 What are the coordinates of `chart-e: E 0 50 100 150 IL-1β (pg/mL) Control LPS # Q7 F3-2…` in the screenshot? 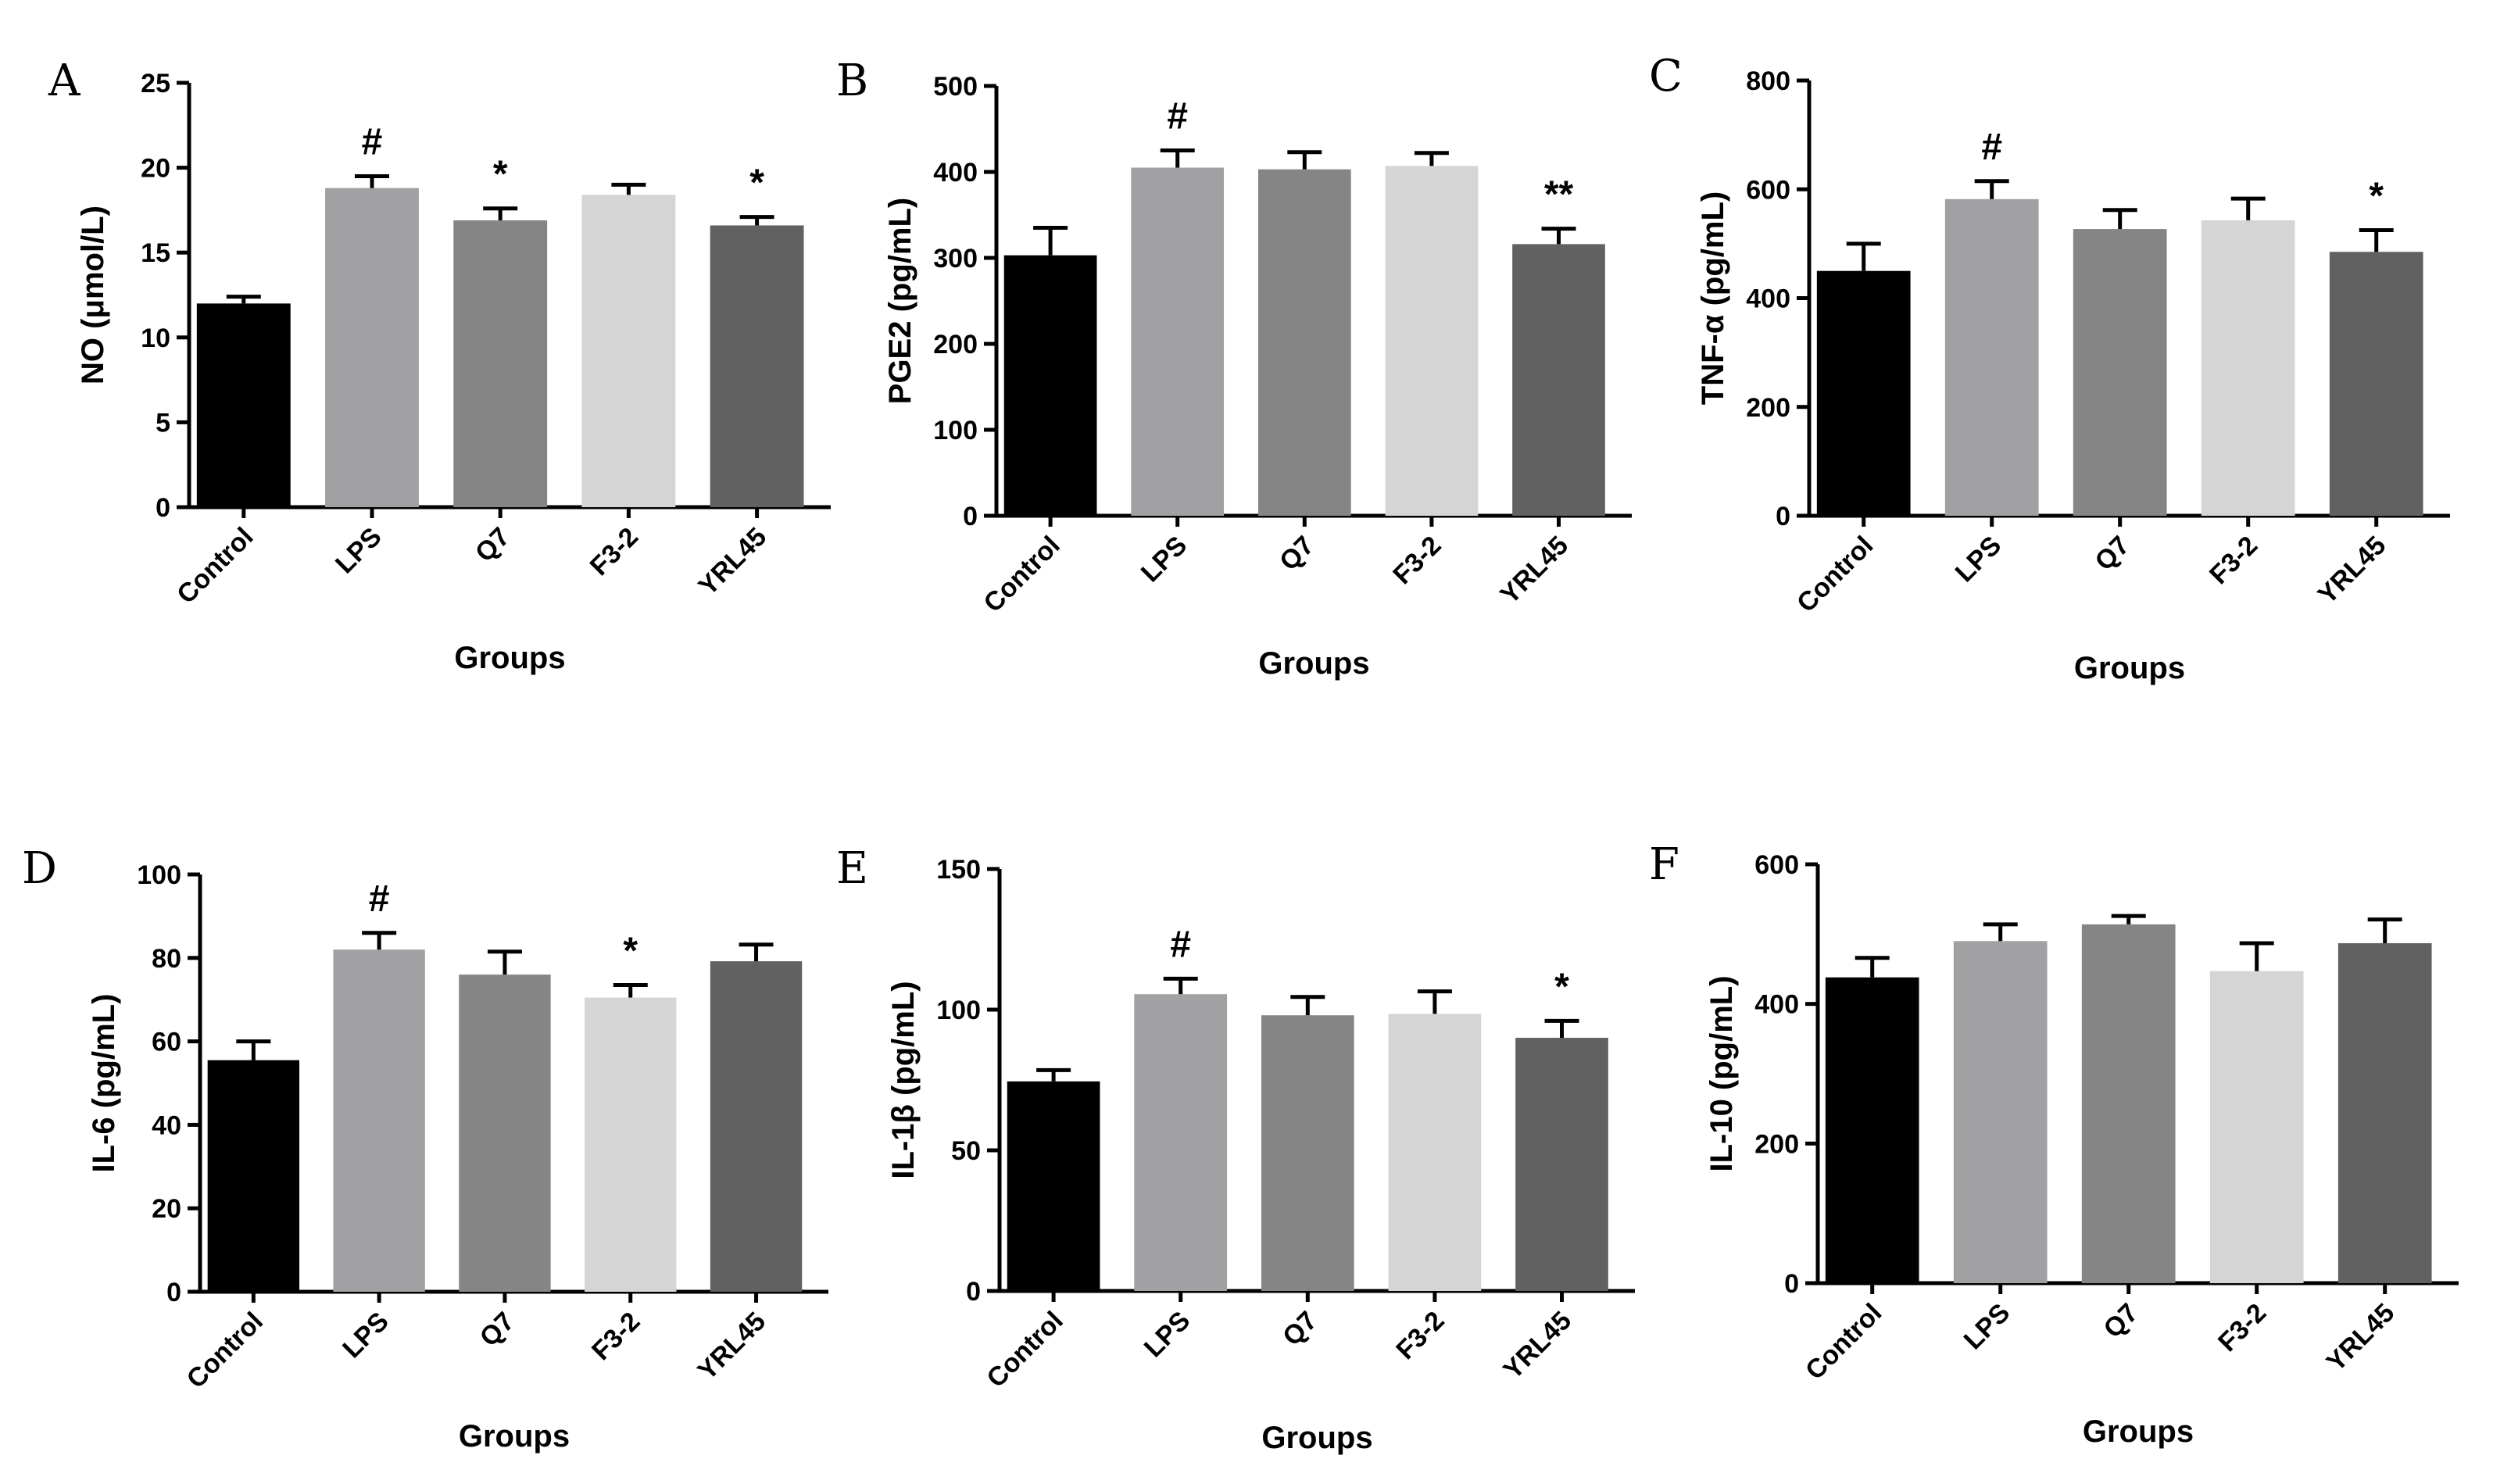 It's located at (1235, 1149).